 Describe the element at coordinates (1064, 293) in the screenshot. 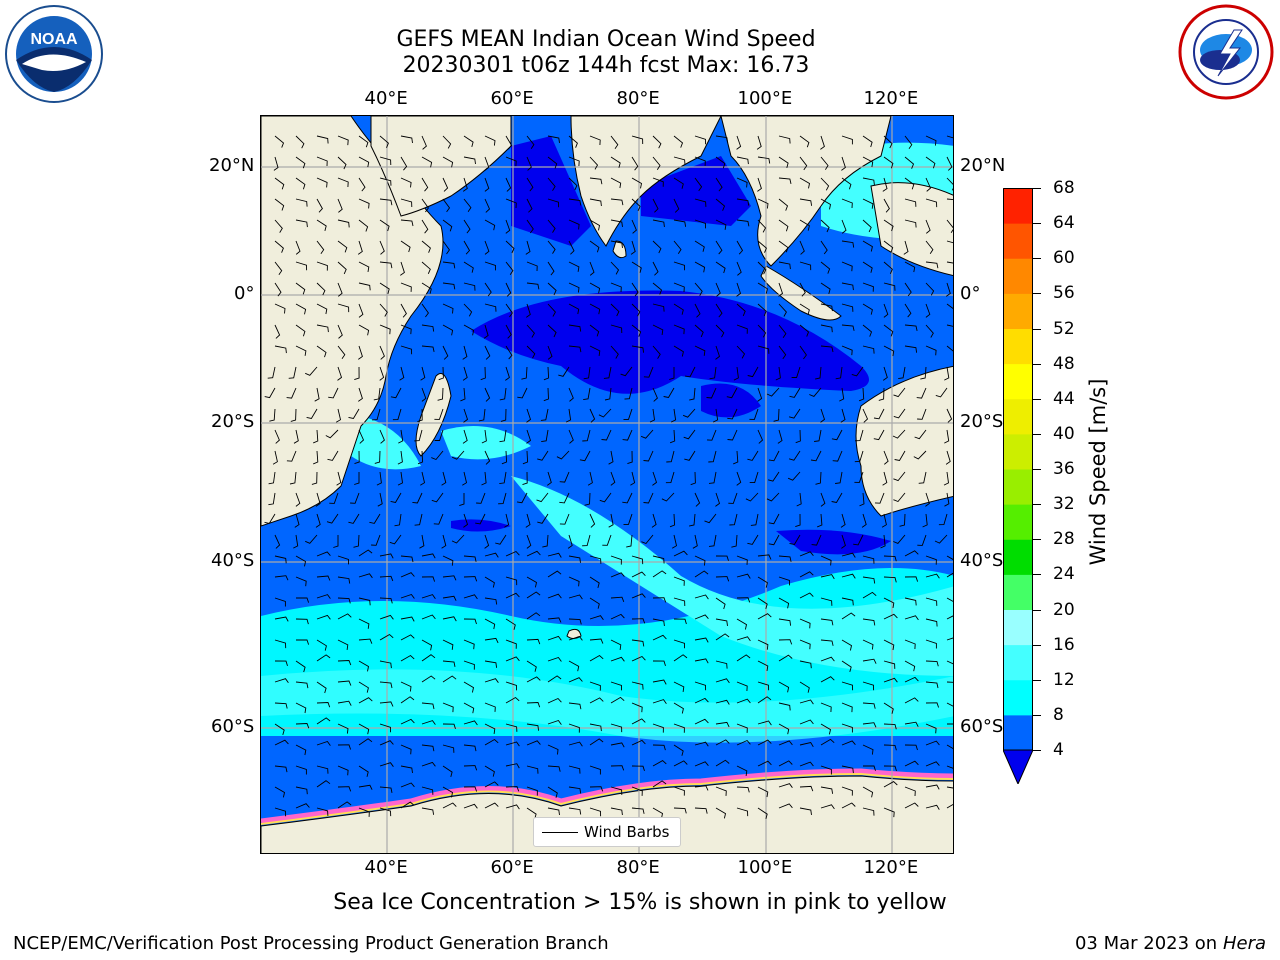

I see `colorbar-tick-label: 56` at that location.